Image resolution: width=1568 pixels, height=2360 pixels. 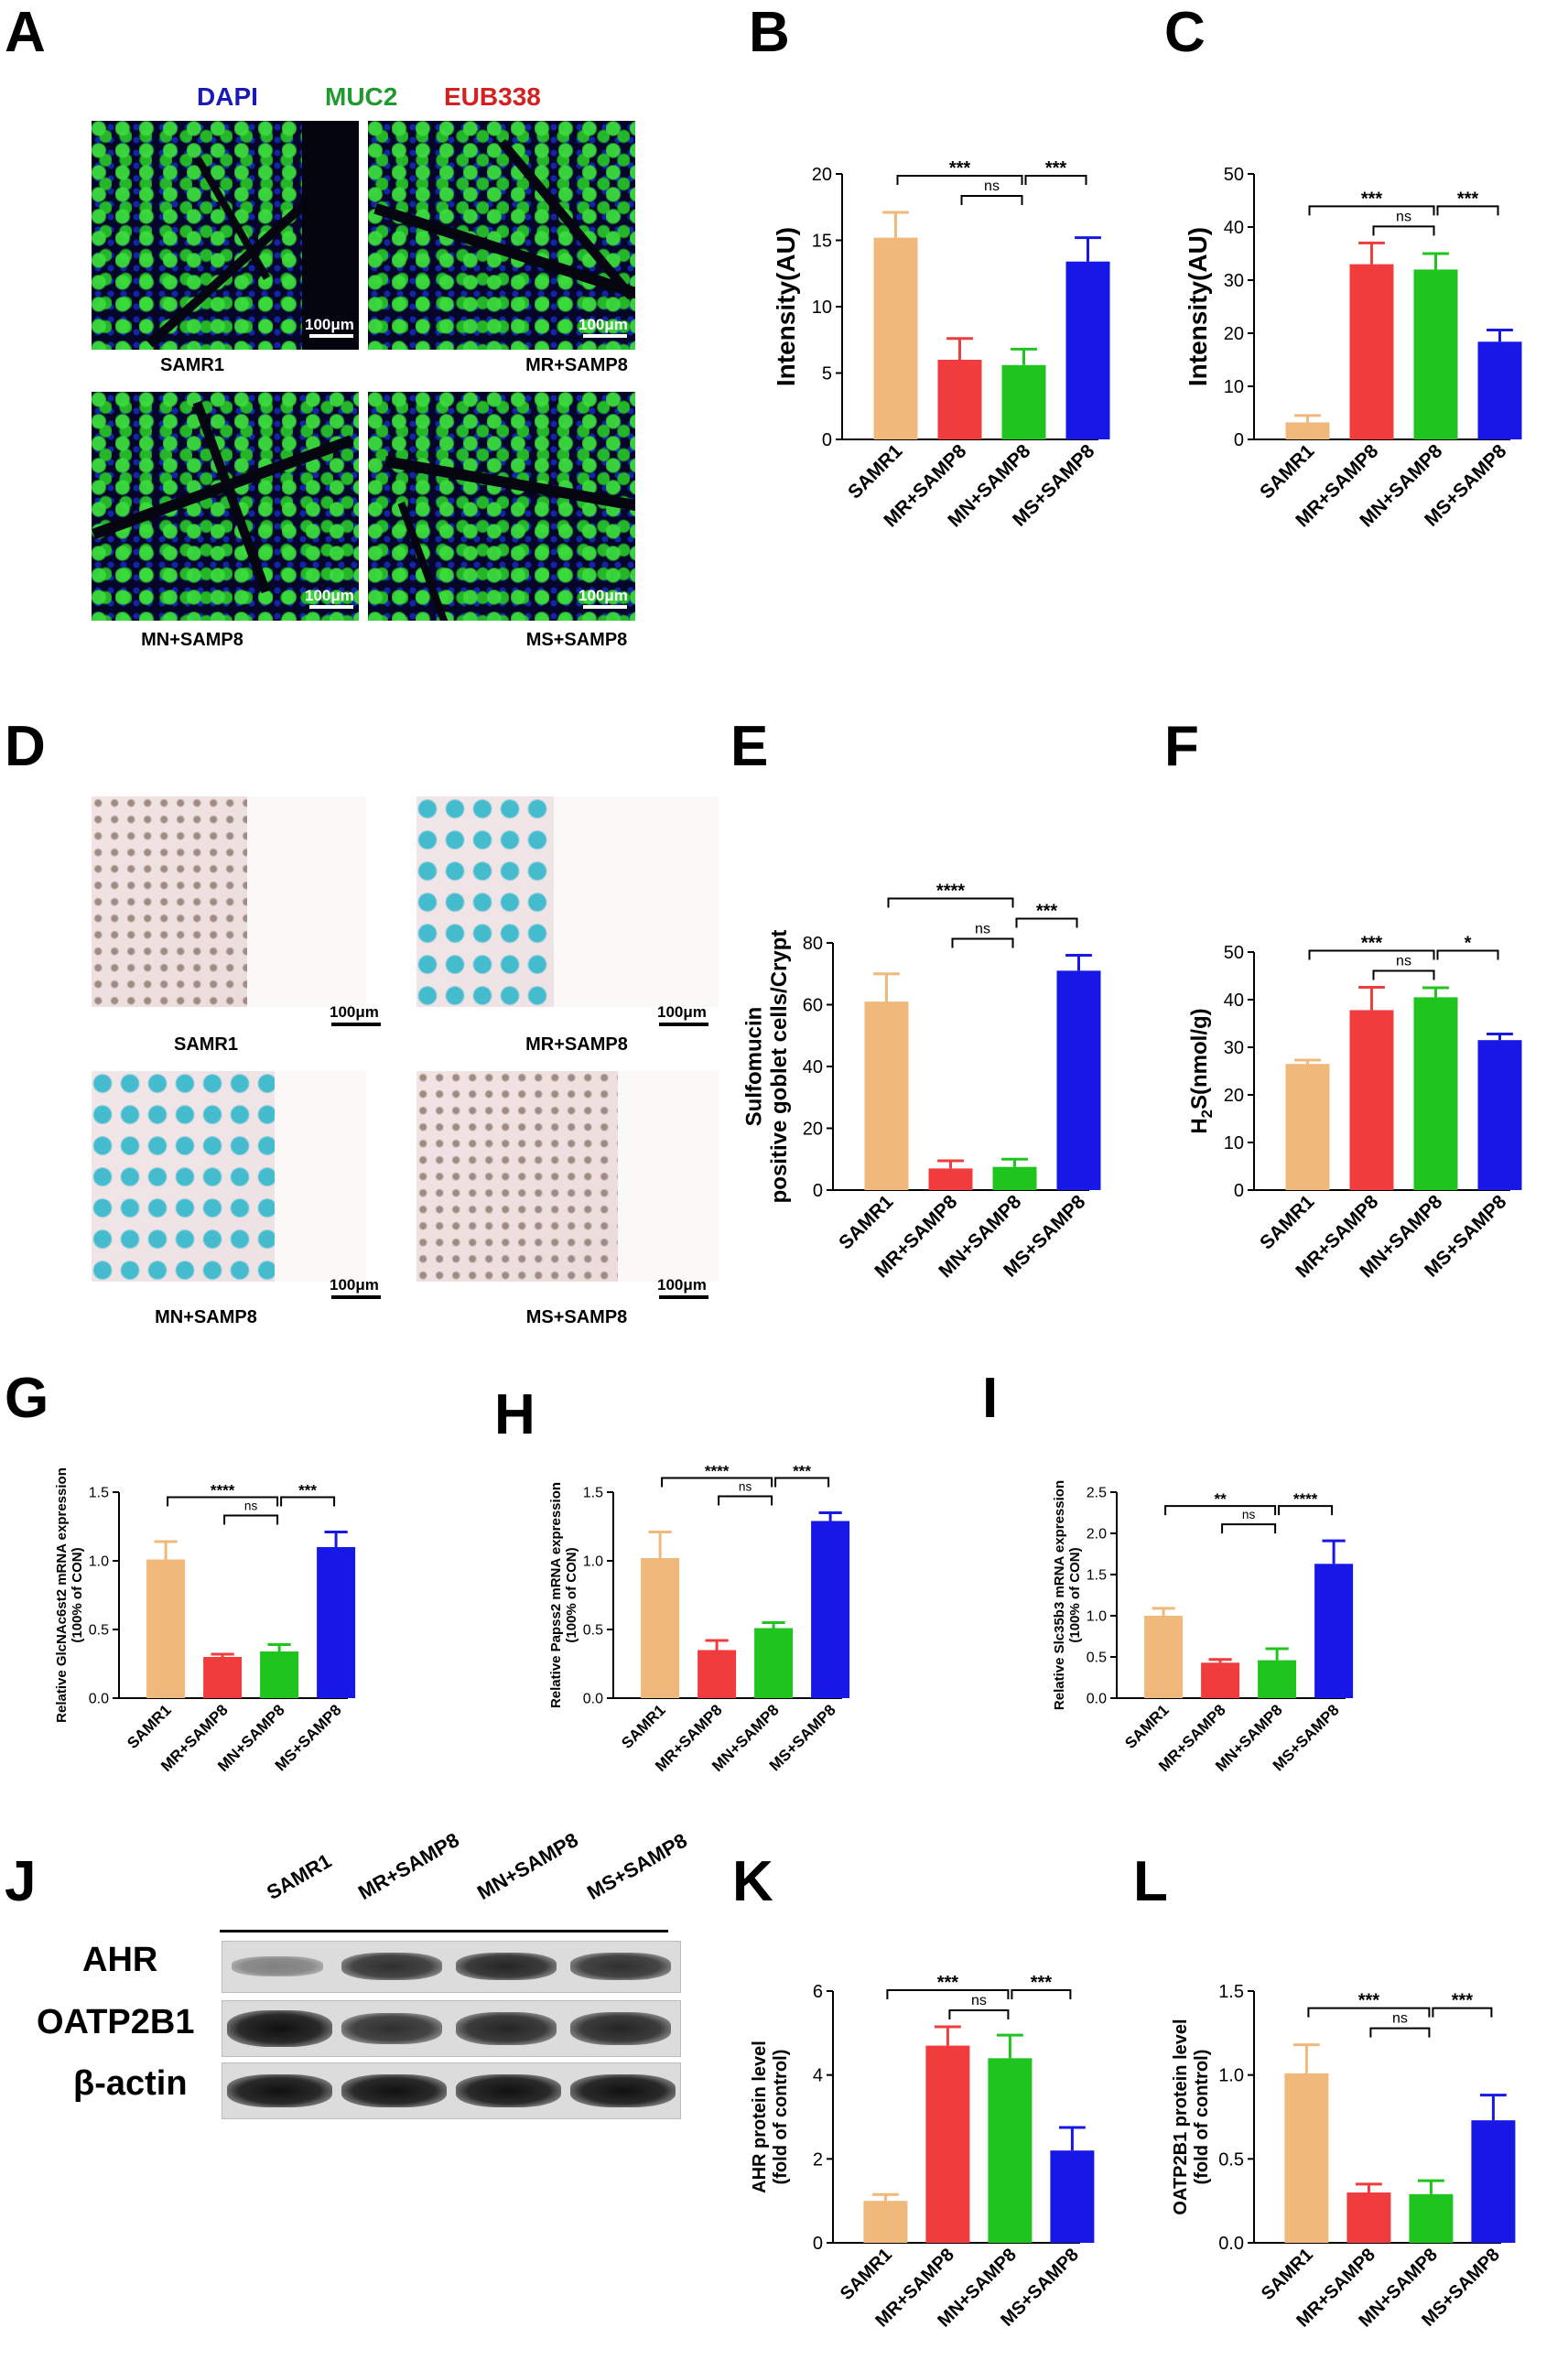 What do you see at coordinates (770, 32) in the screenshot?
I see `panel-letter-b: B` at bounding box center [770, 32].